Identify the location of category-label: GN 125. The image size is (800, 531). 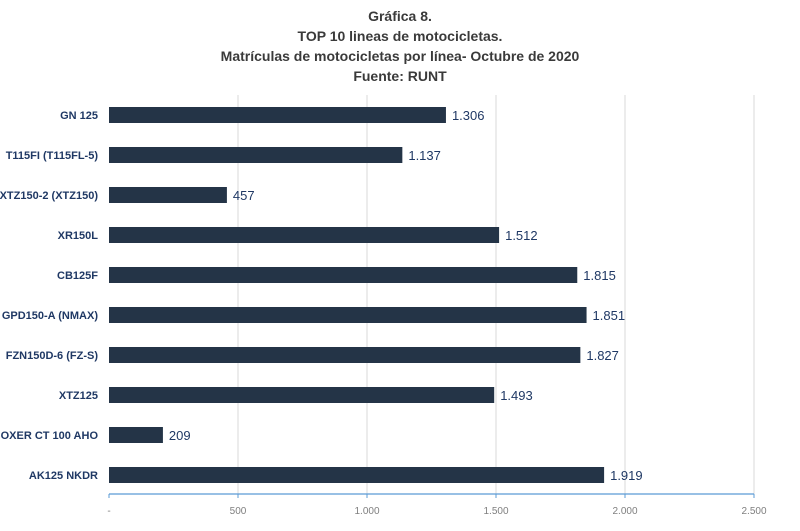
(79, 116).